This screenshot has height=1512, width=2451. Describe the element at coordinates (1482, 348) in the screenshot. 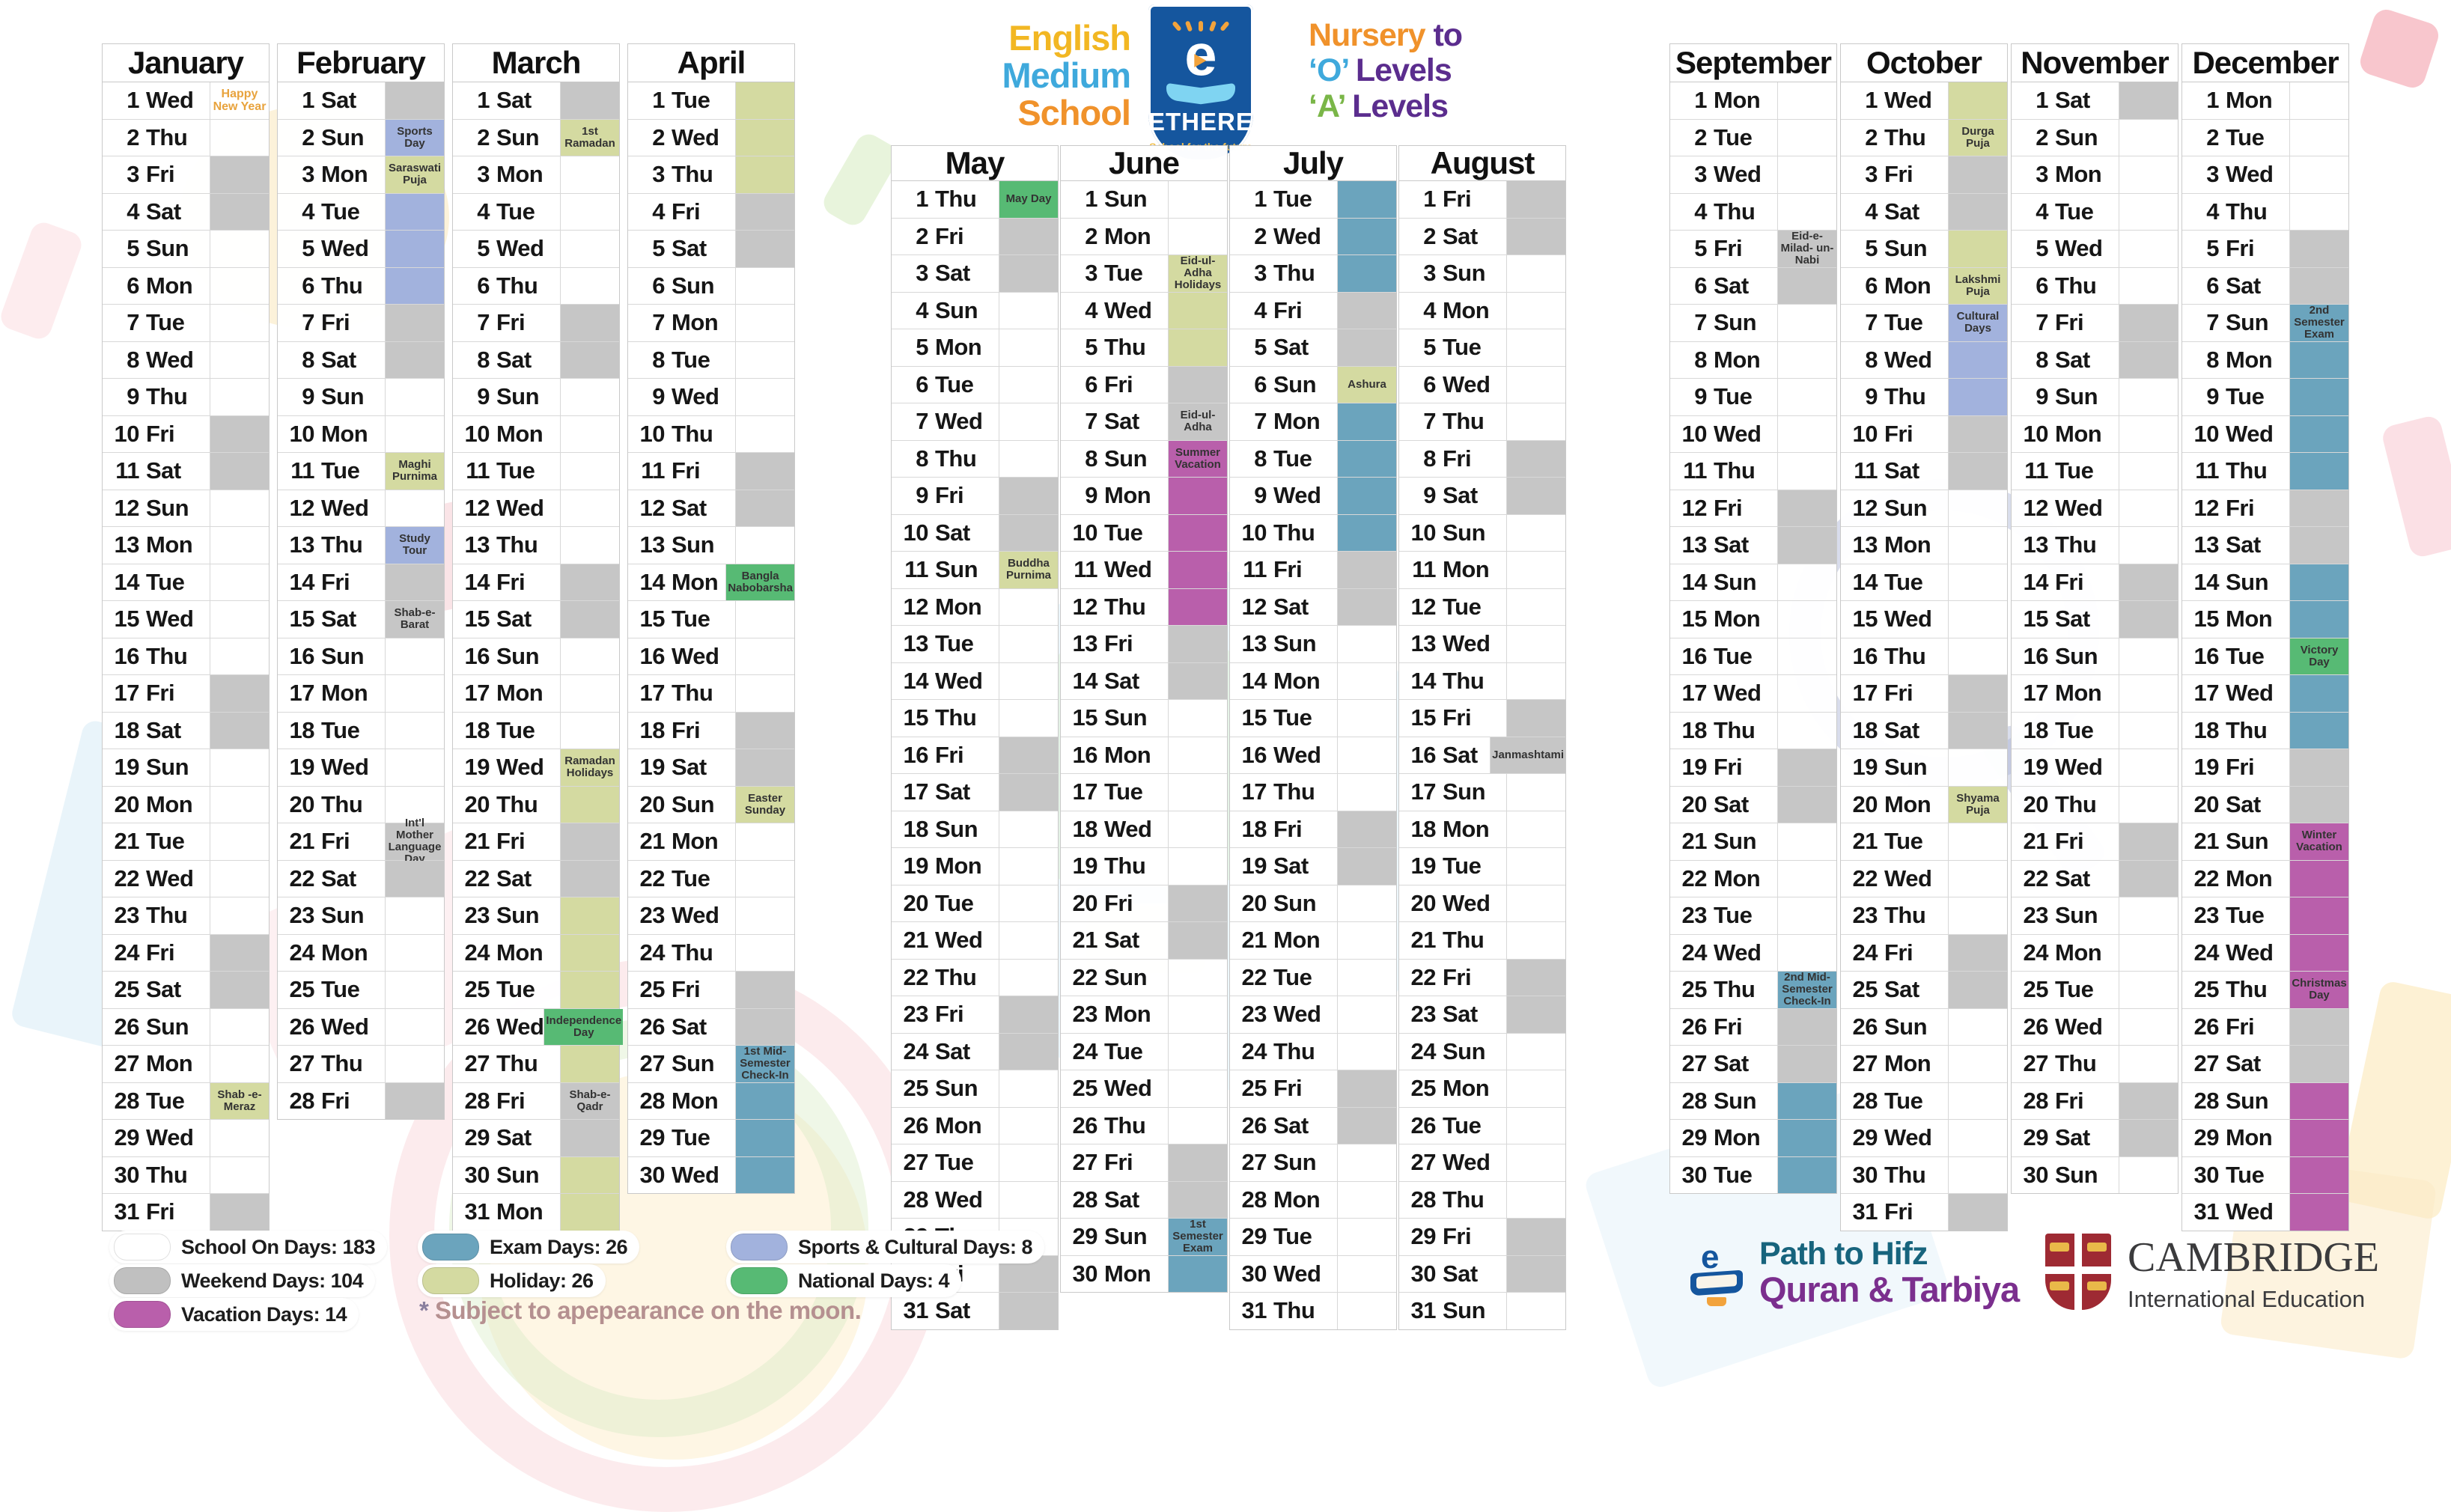

I see `day-row: 5 Tue` at that location.